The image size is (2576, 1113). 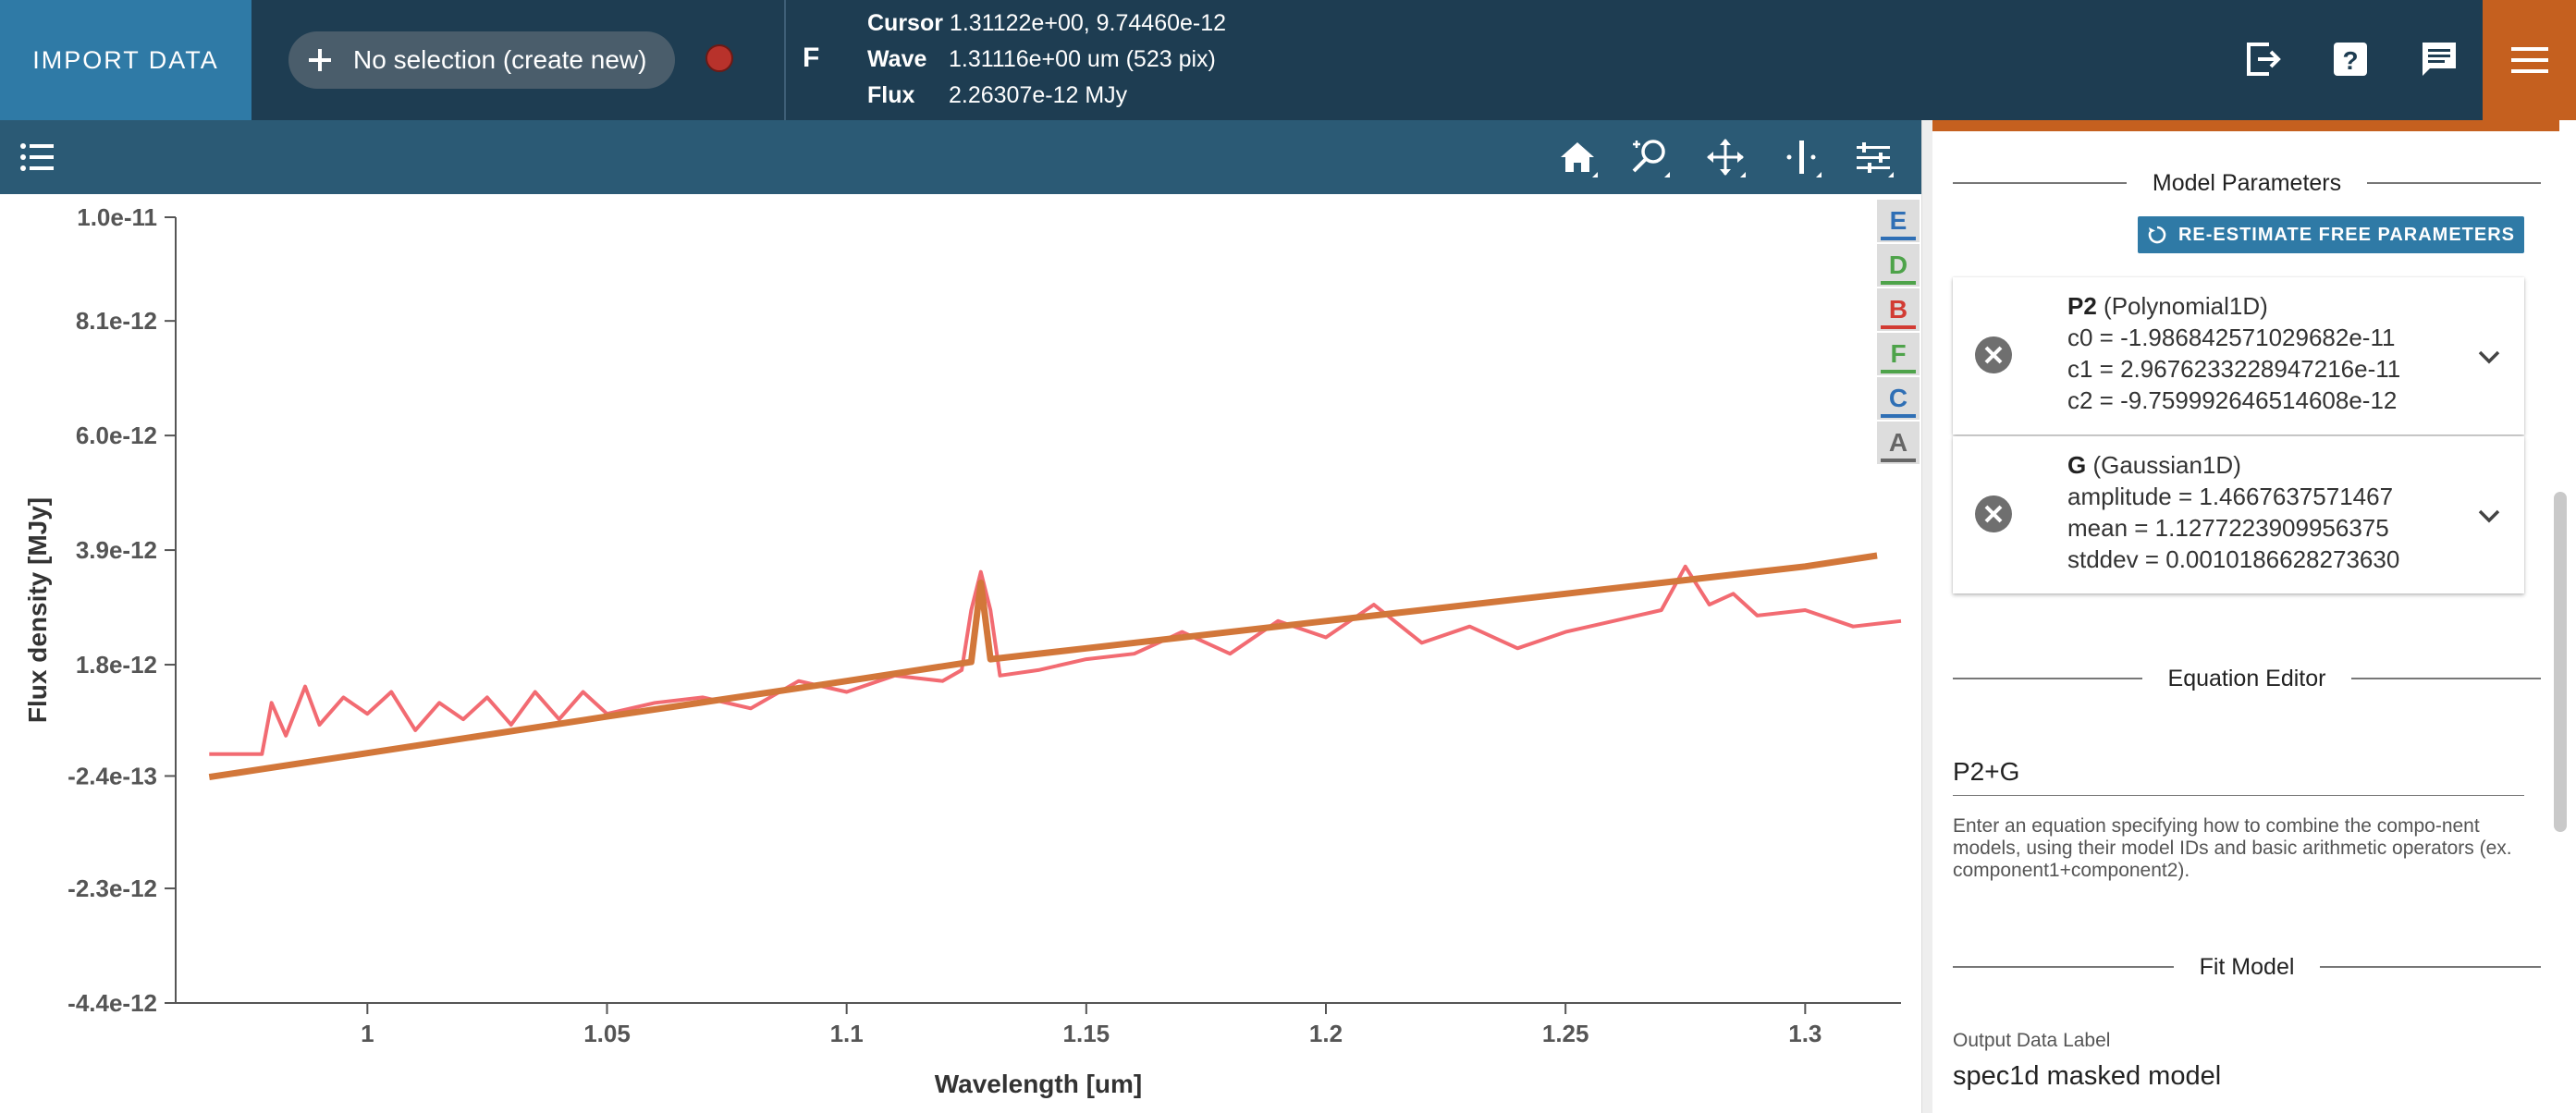 What do you see at coordinates (2560, 662) in the screenshot?
I see `panel-scrollbar` at bounding box center [2560, 662].